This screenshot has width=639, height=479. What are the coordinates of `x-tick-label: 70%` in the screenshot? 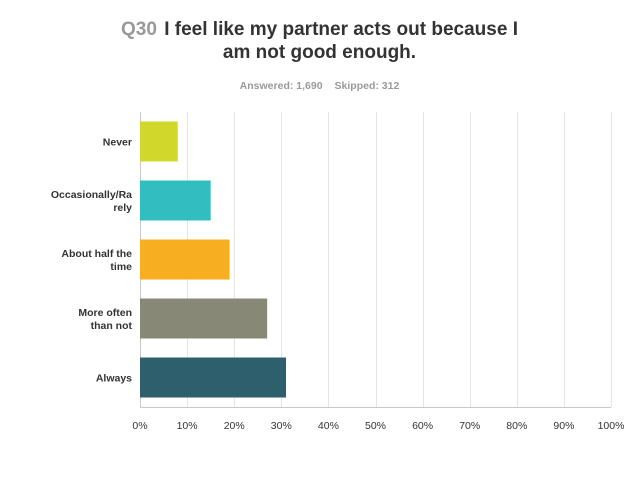 It's located at (469, 426).